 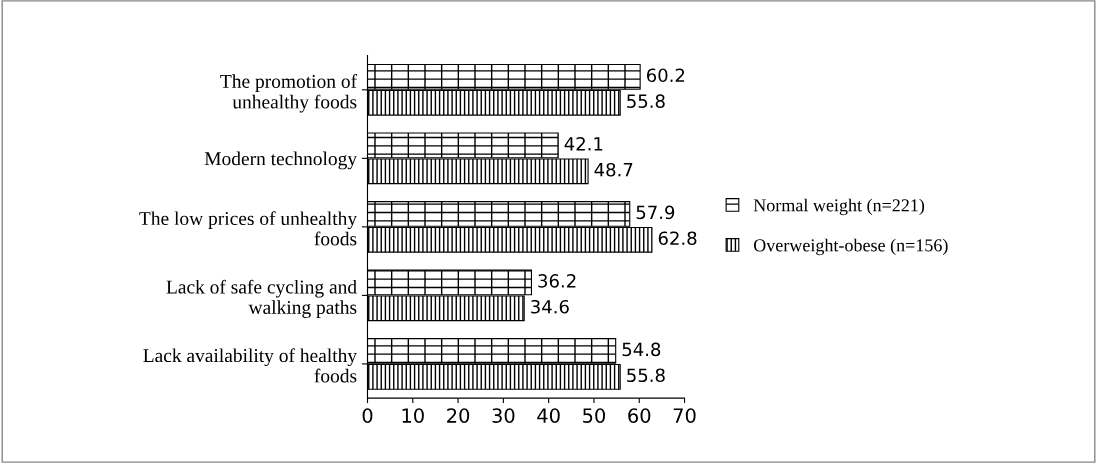 I want to click on y-tick-label: The low prices of unhealthy foods, so click(x=248, y=228).